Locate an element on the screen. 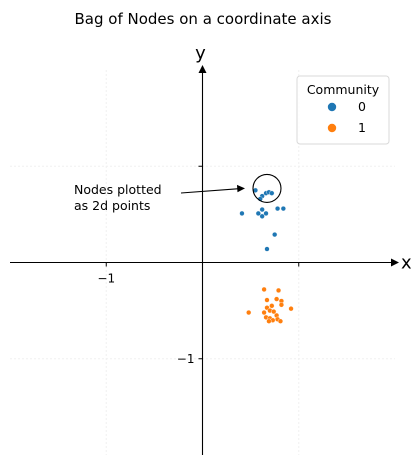  data-points is located at coordinates (266, 255).